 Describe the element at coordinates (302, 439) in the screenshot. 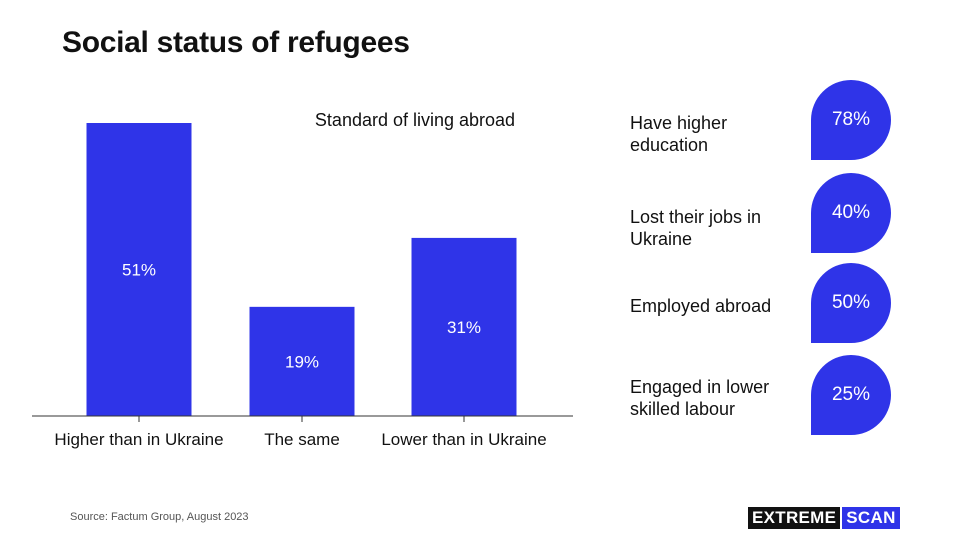

I see `x-tick-label-2: The same` at that location.